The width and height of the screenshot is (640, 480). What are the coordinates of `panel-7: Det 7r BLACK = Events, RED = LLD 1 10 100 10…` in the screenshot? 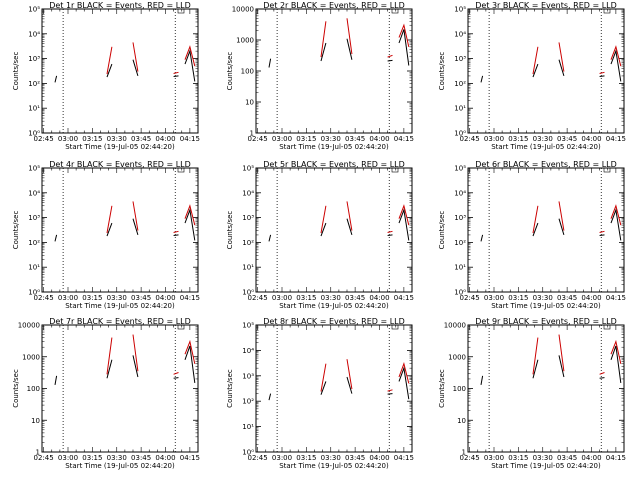 It's located at (106, 393).